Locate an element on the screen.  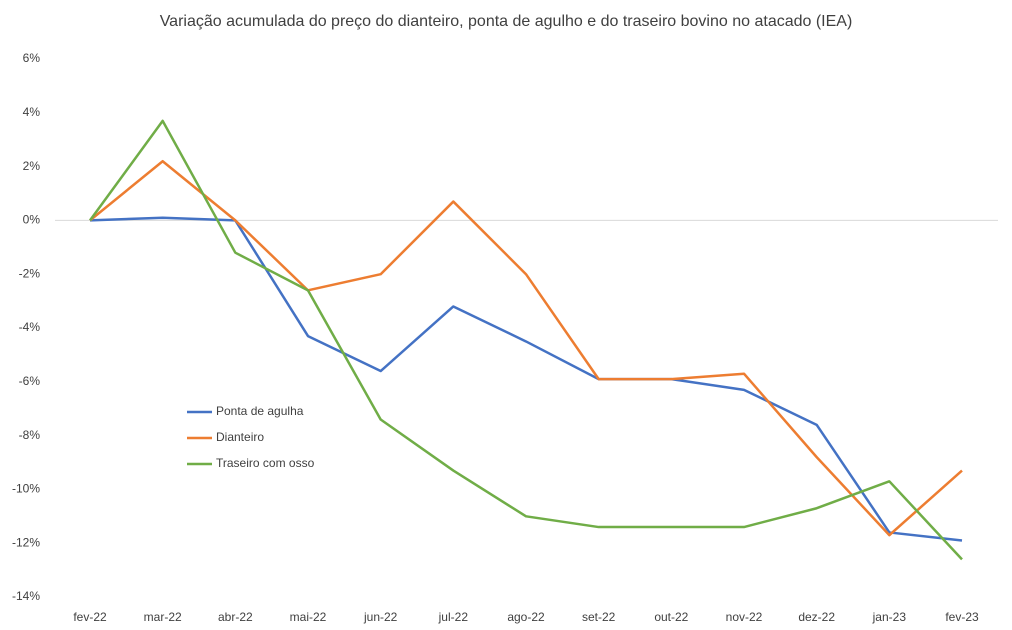
x-tick-label: fev-23 is located at coordinates (962, 617).